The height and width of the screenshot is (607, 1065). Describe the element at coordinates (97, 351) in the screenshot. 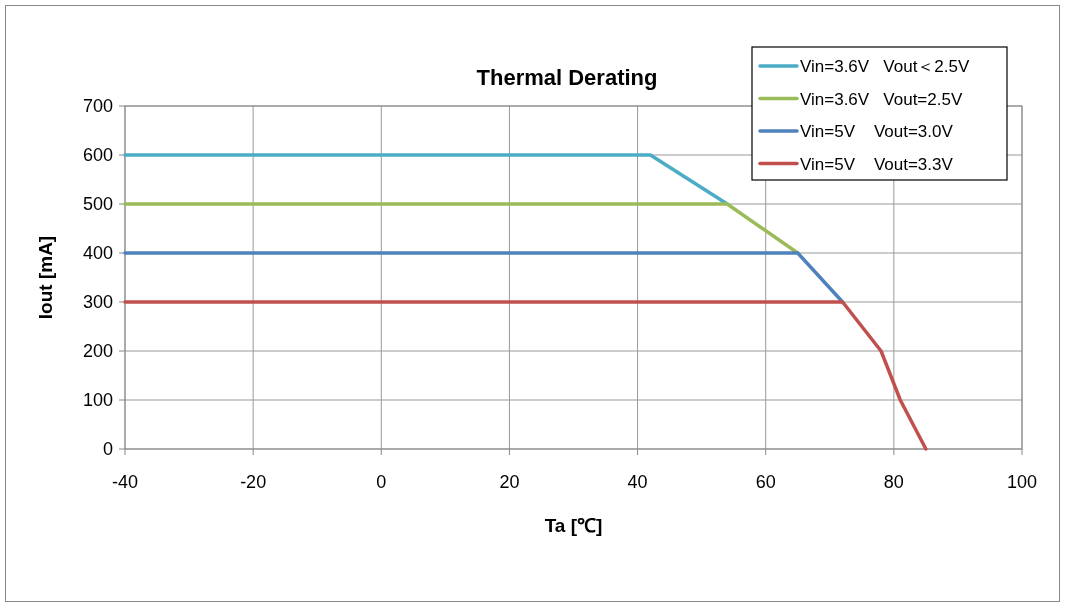

I see `y-tick-label: 200` at that location.